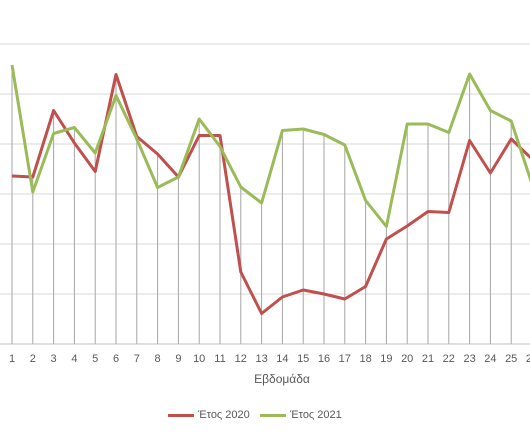  What do you see at coordinates (282, 359) in the screenshot?
I see `x-tick-label: 14` at bounding box center [282, 359].